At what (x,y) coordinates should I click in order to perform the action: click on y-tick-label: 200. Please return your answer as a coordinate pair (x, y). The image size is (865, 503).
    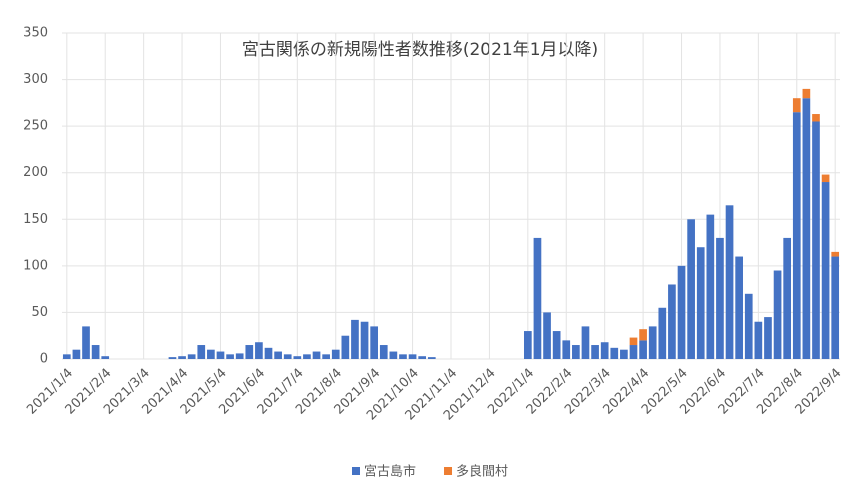
    Looking at the image, I should click on (35, 172).